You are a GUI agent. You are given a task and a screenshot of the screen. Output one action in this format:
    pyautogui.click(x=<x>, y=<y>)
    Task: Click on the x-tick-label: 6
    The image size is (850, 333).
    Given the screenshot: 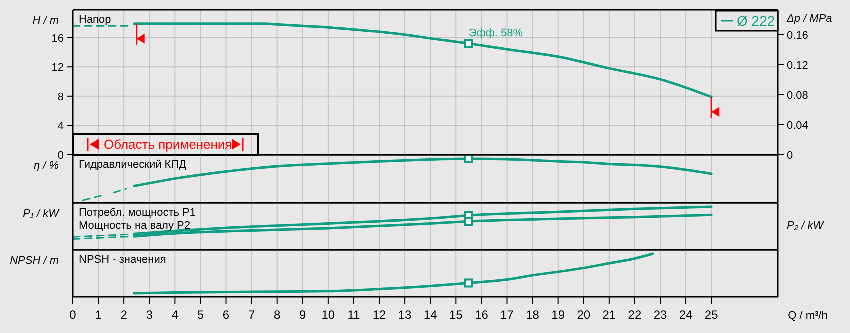 What is the action you would take?
    pyautogui.click(x=226, y=315)
    